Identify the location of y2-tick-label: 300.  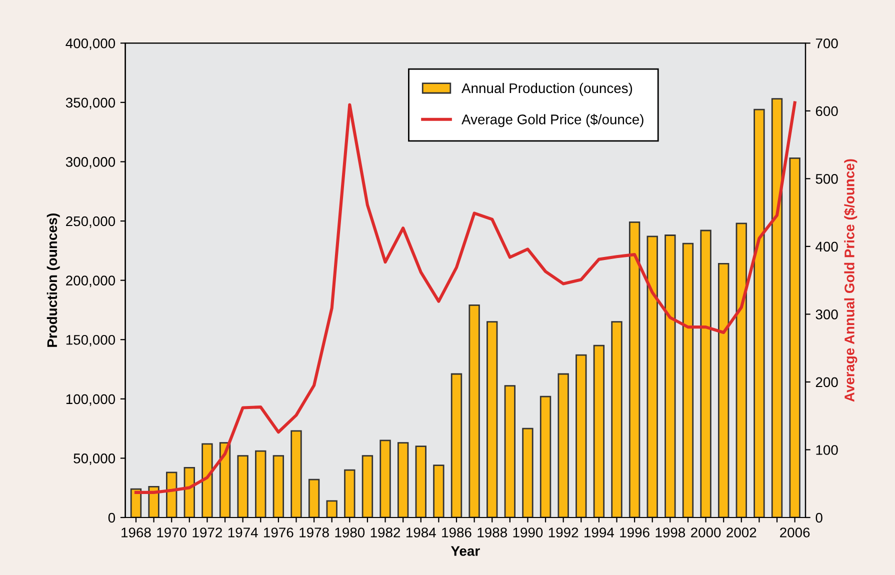
(827, 315).